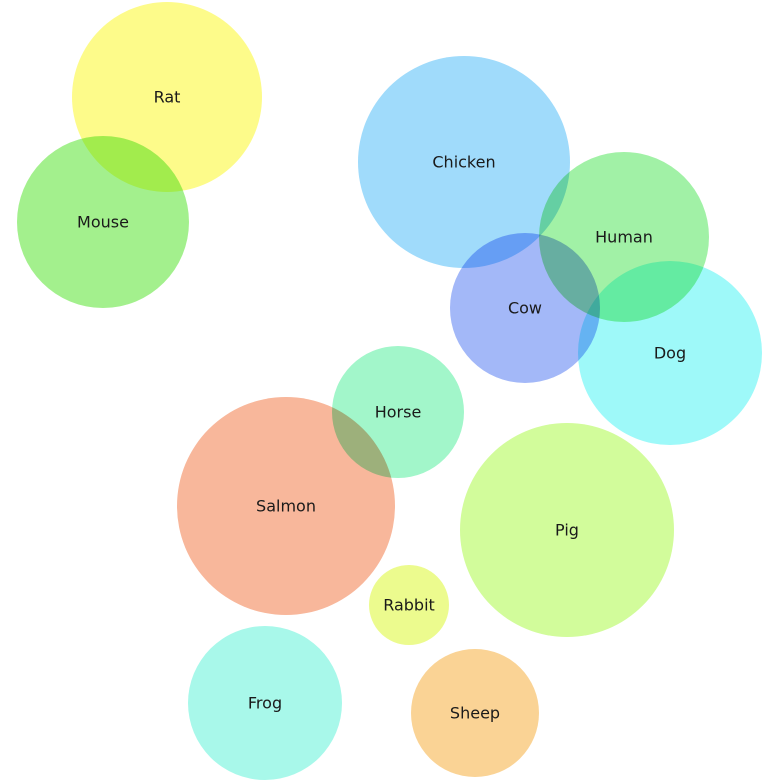  Describe the element at coordinates (167, 97) in the screenshot. I see `bubble-label-rat: Rat` at that location.